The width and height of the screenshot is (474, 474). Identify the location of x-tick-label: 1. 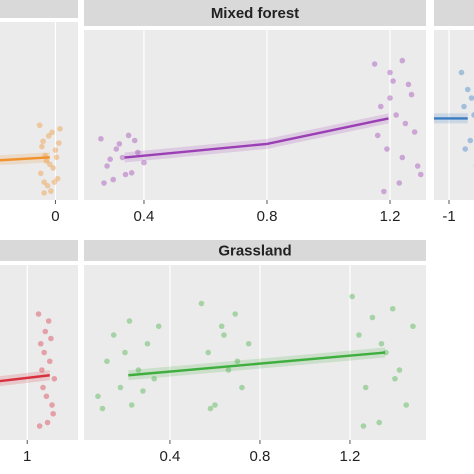
(27, 456).